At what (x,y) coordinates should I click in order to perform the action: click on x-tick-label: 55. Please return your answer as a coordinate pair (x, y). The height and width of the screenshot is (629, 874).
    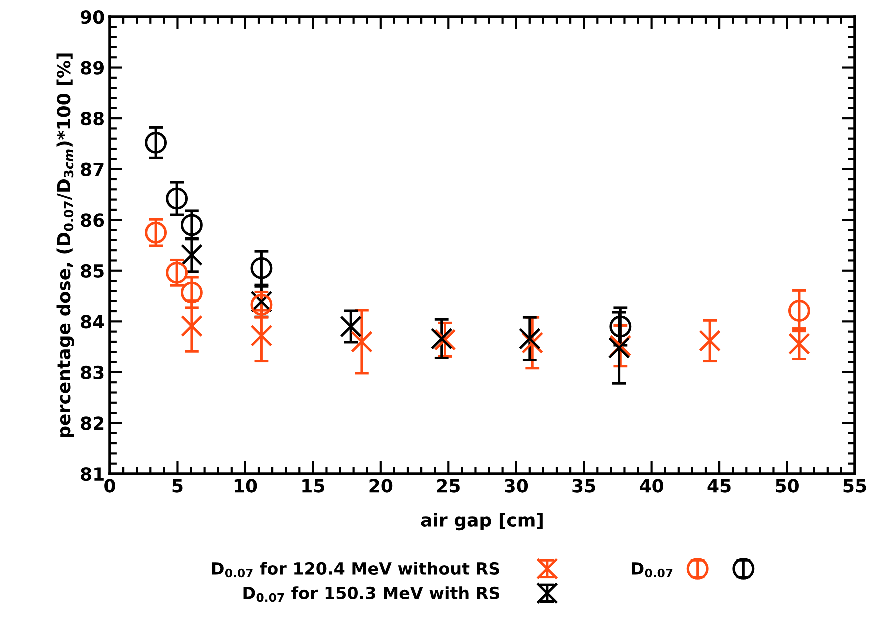
    Looking at the image, I should click on (855, 486).